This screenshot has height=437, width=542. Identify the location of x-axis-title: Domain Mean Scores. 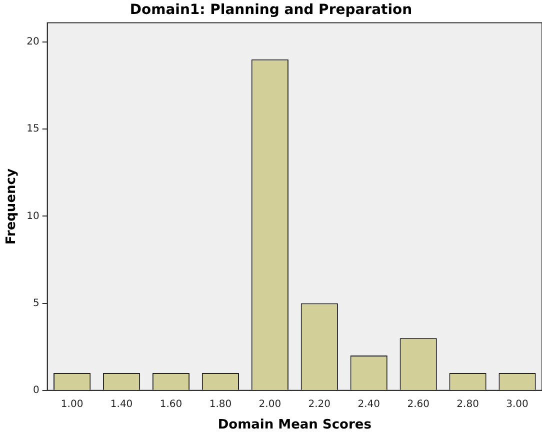
(295, 425).